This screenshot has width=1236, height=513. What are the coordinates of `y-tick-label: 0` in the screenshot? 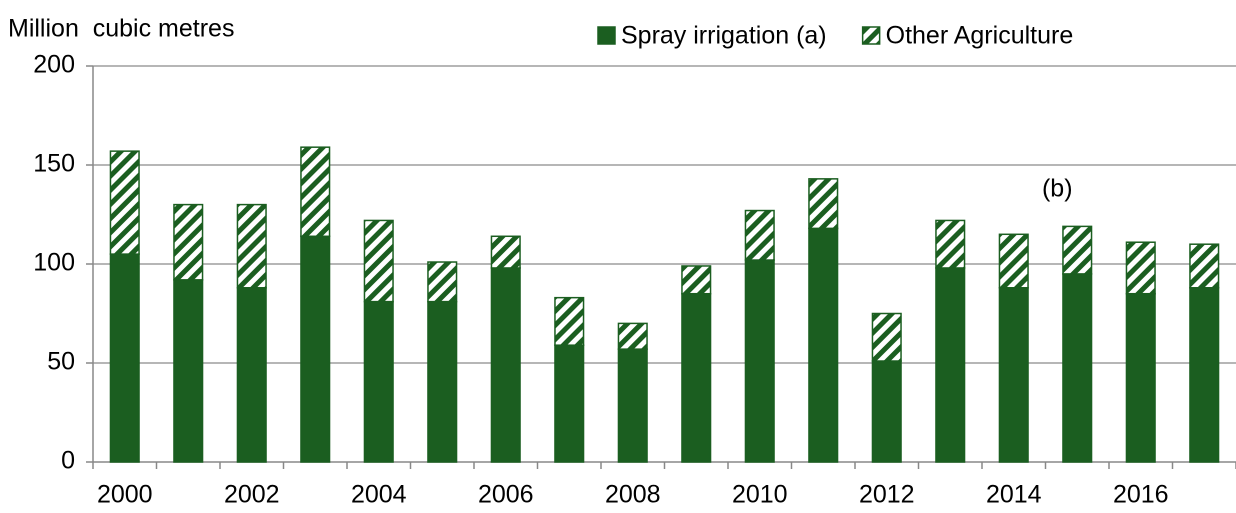 It's located at (68, 461).